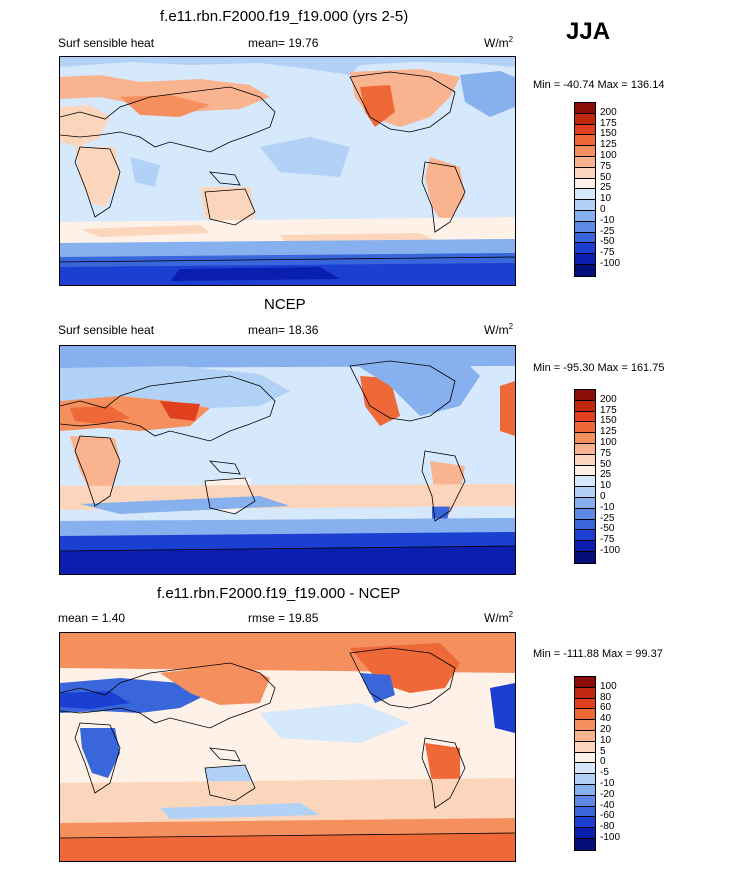  What do you see at coordinates (604, 773) in the screenshot?
I see `colorbar-tick-label: -5` at bounding box center [604, 773].